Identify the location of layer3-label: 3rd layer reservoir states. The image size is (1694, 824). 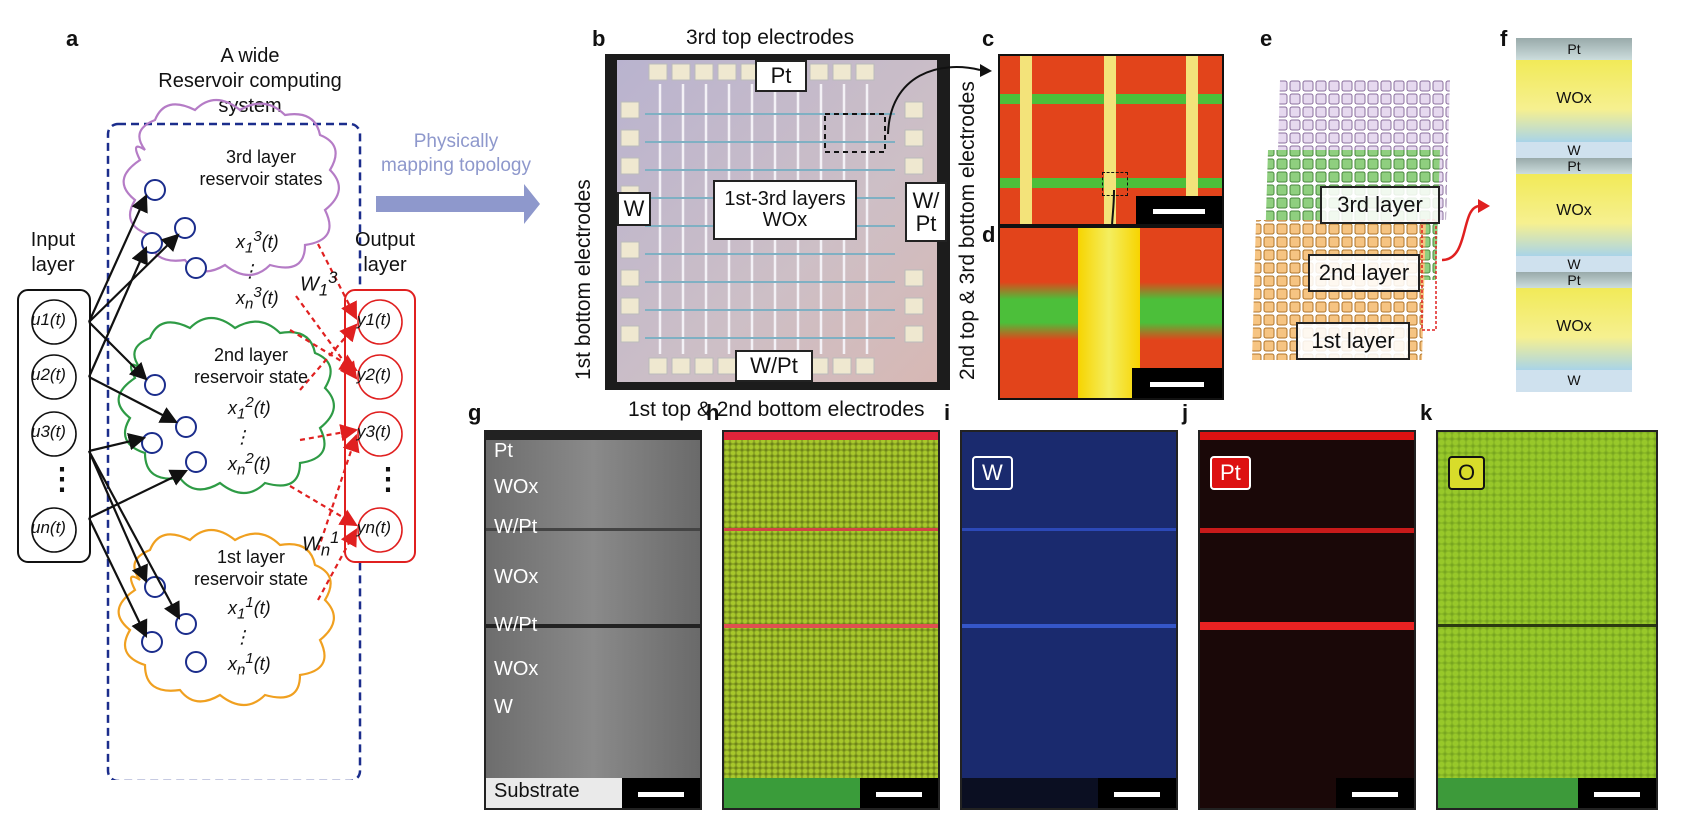
(261, 168).